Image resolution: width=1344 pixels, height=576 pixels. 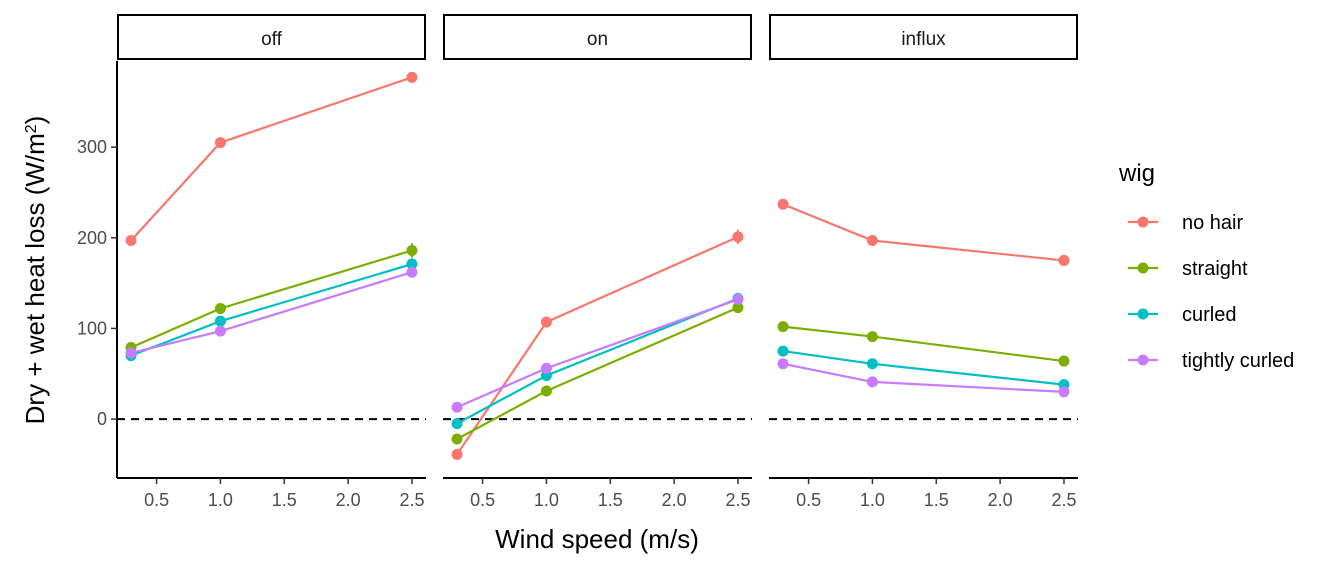 What do you see at coordinates (610, 500) in the screenshot?
I see `x-tick-label-on-1.5: 1.5` at bounding box center [610, 500].